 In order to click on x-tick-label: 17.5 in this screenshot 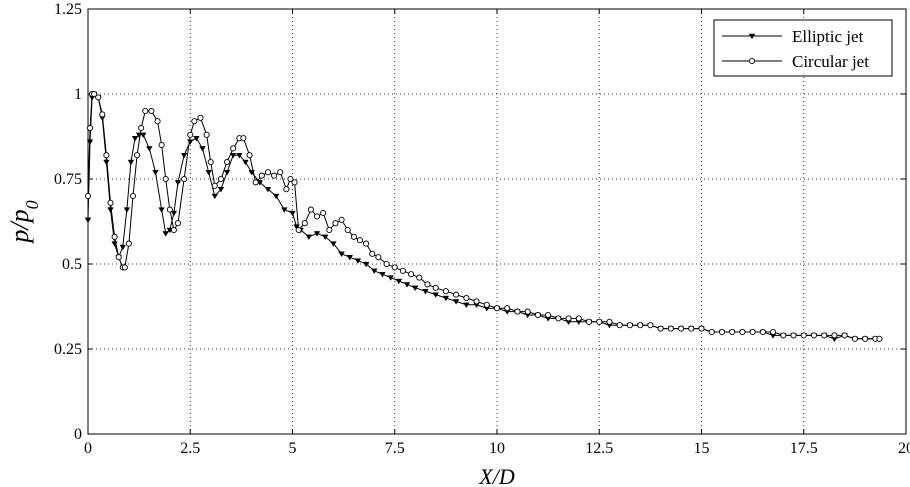, I will do `click(804, 448)`.